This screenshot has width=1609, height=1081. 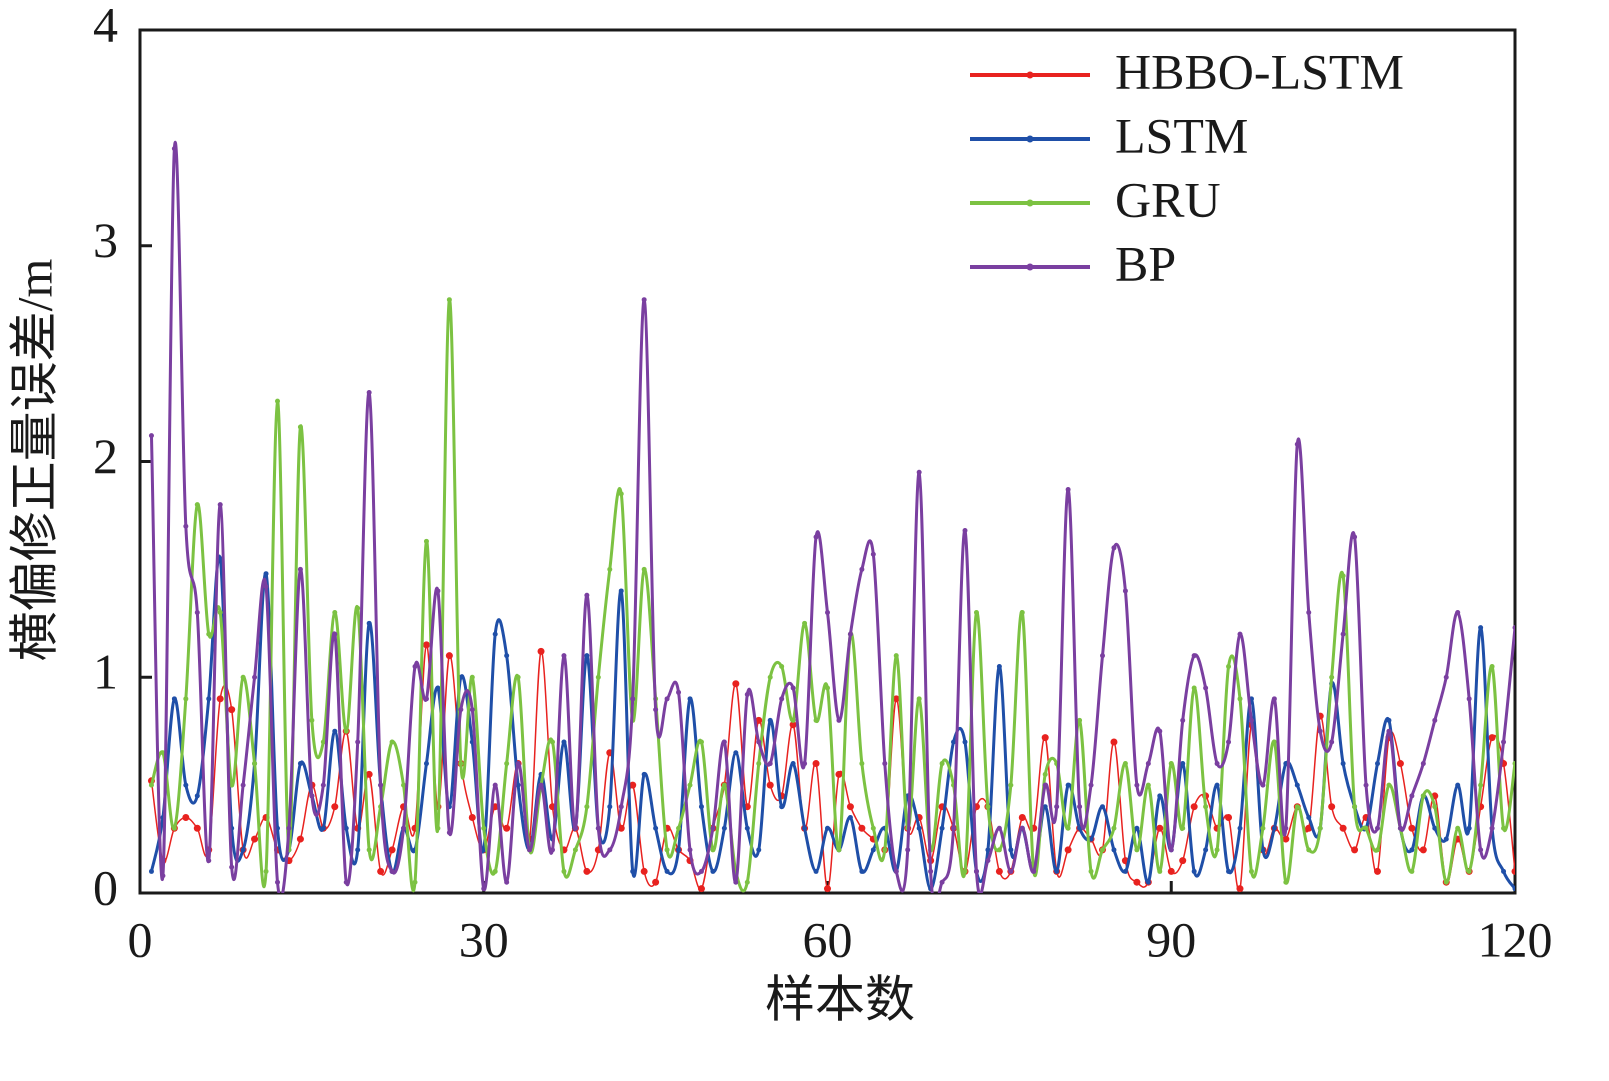 What do you see at coordinates (105, 240) in the screenshot?
I see `y-tick-label: 3` at bounding box center [105, 240].